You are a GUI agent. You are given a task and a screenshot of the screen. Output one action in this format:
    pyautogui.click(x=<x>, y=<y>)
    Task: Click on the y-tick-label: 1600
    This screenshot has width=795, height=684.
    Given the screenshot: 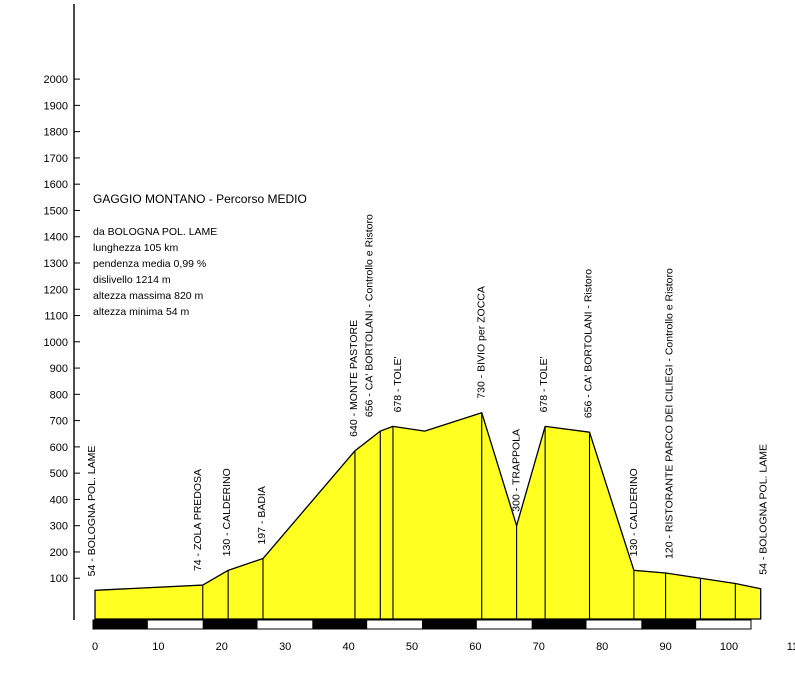 What is the action you would take?
    pyautogui.click(x=56, y=185)
    